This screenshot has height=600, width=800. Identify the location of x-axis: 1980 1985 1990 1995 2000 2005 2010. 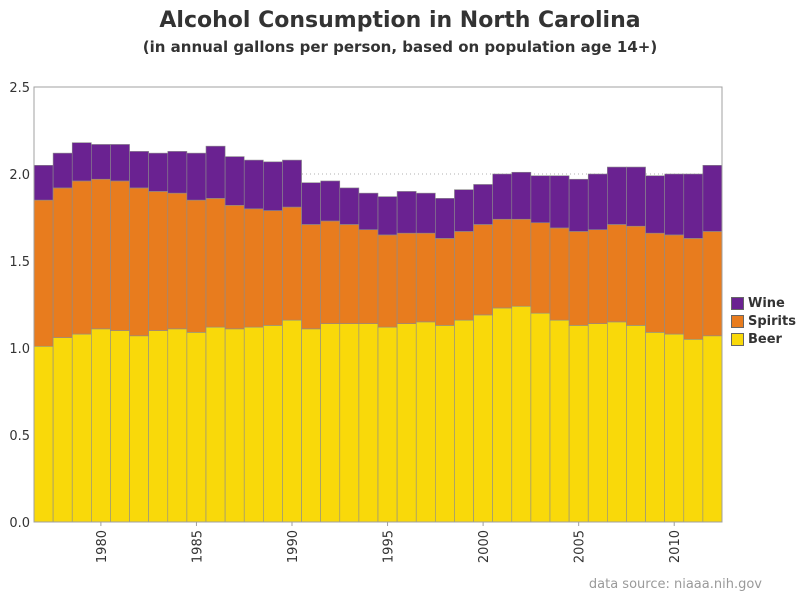
(389, 542).